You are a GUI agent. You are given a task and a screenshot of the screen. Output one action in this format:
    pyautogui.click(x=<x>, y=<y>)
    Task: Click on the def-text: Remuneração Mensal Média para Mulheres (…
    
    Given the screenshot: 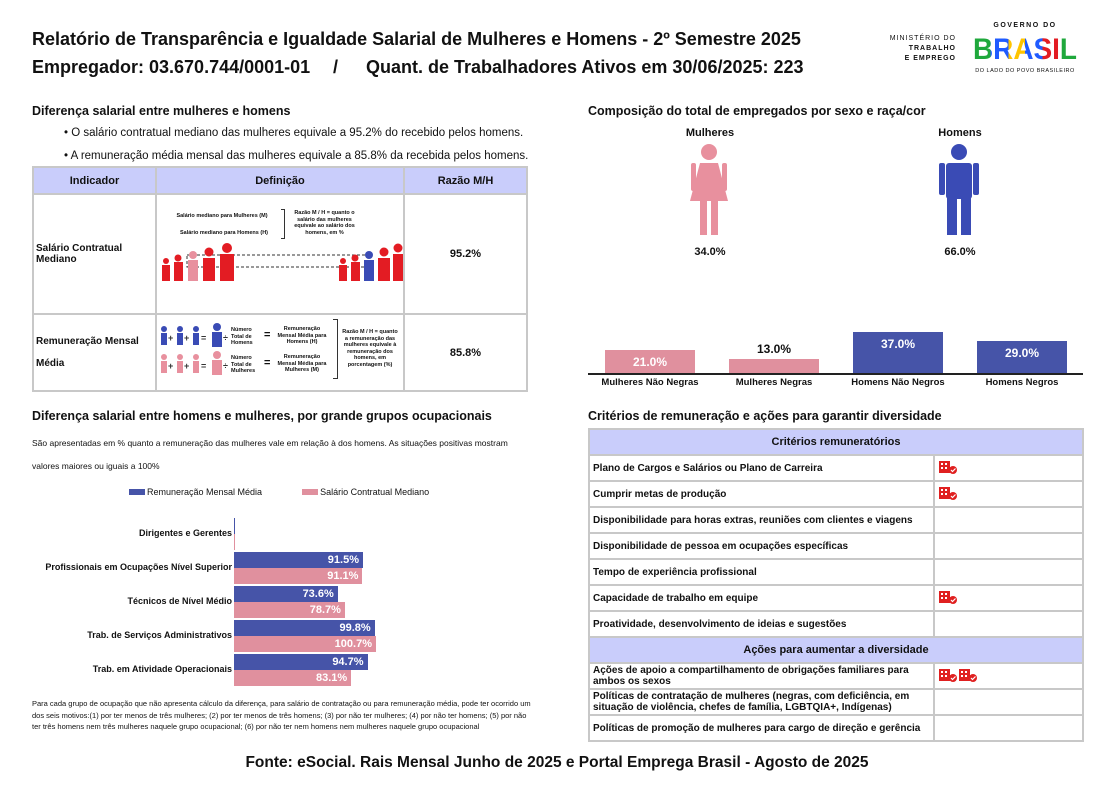 What is the action you would take?
    pyautogui.click(x=302, y=364)
    